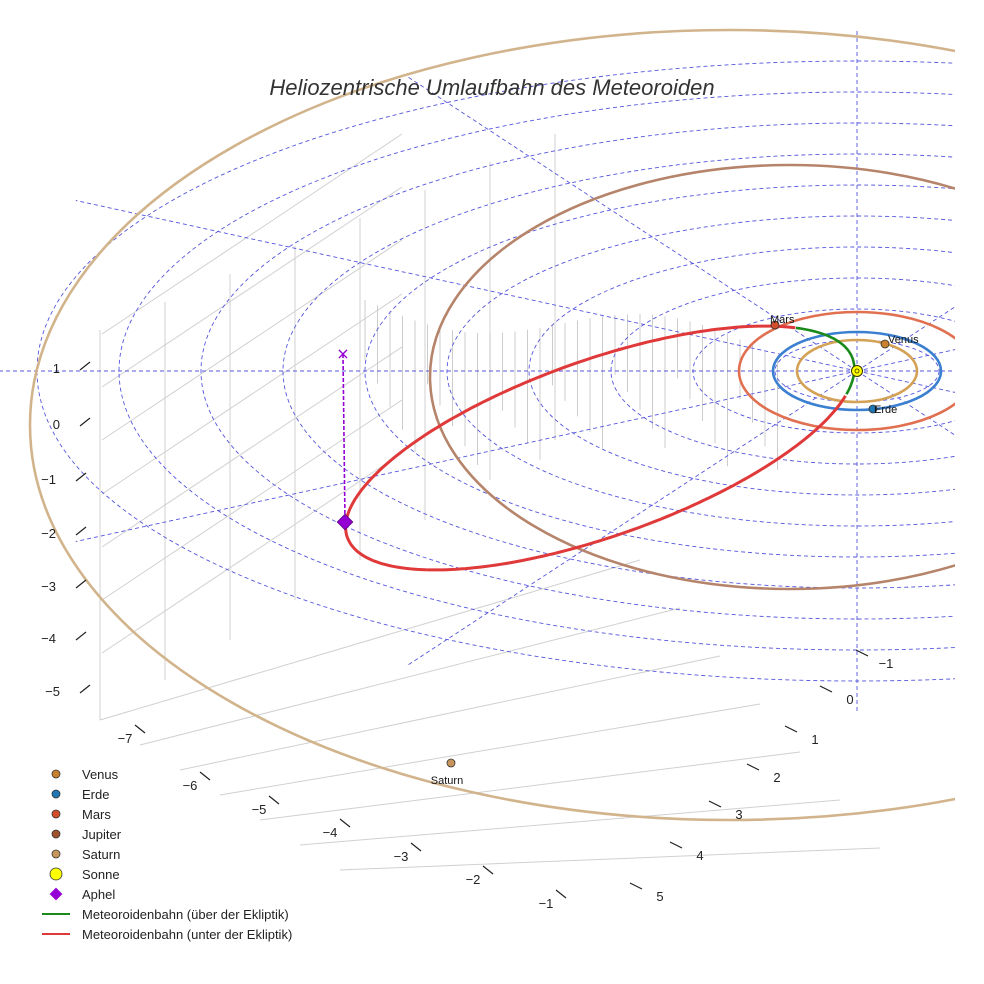  What do you see at coordinates (776, 777) in the screenshot?
I see `y-tick-label: 2` at bounding box center [776, 777].